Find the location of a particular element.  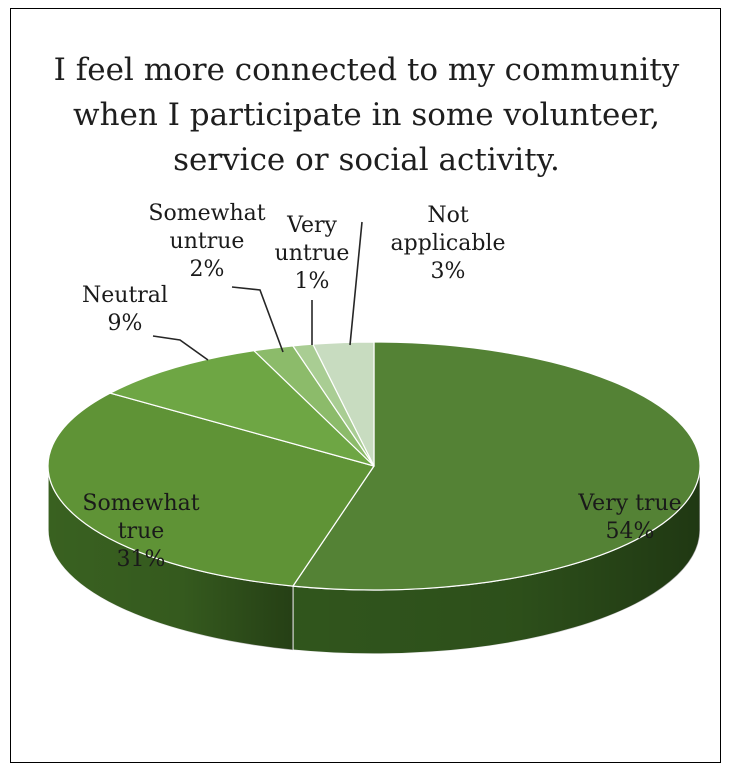

pie-label-not-applicable-line-2: applicable is located at coordinates (448, 243).